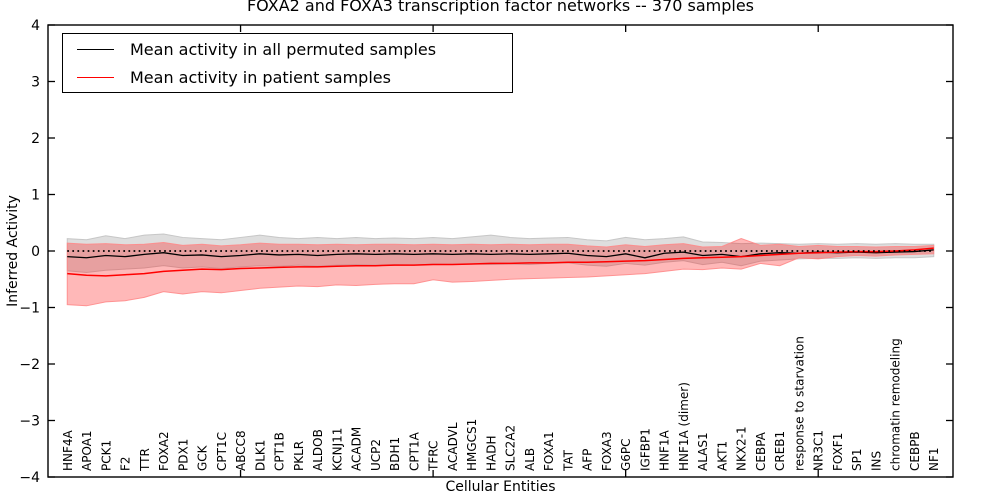  I want to click on x-category-label: HNF1A, so click(665, 450).